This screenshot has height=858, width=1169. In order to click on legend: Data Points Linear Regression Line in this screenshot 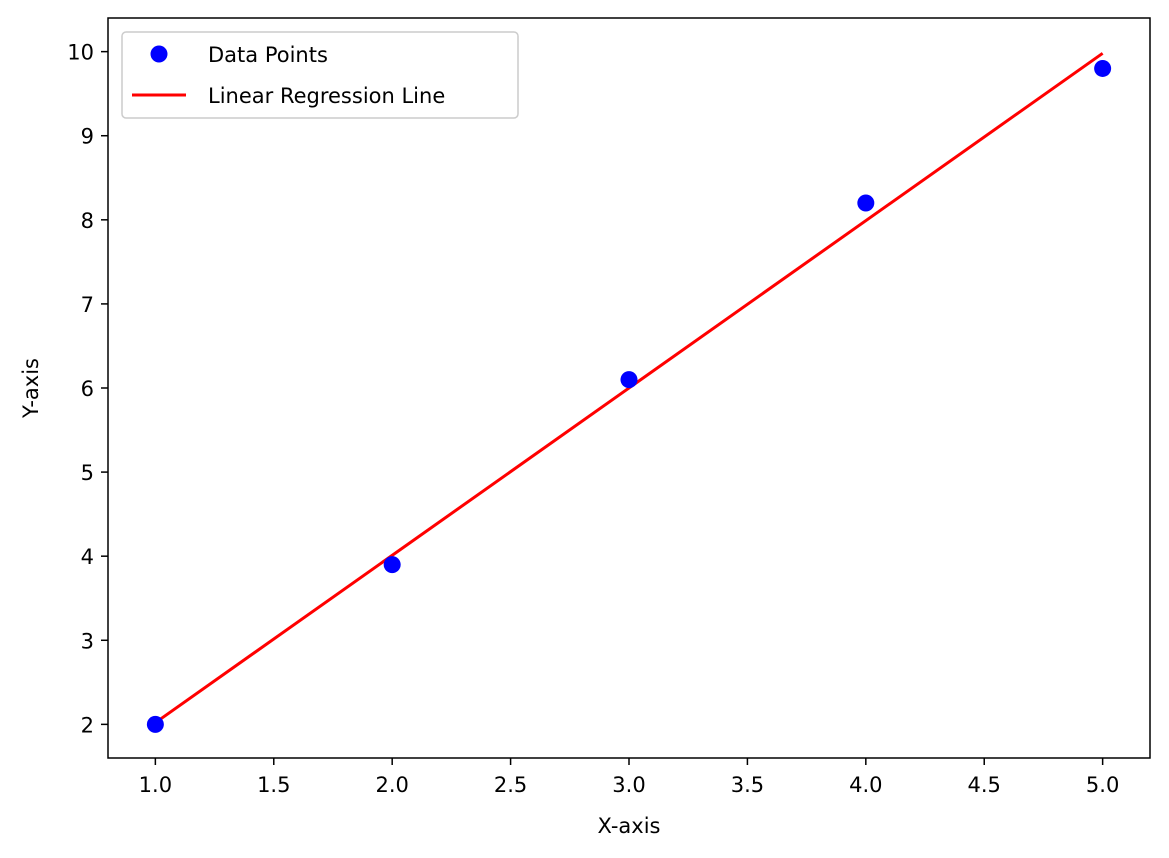, I will do `click(320, 75)`.